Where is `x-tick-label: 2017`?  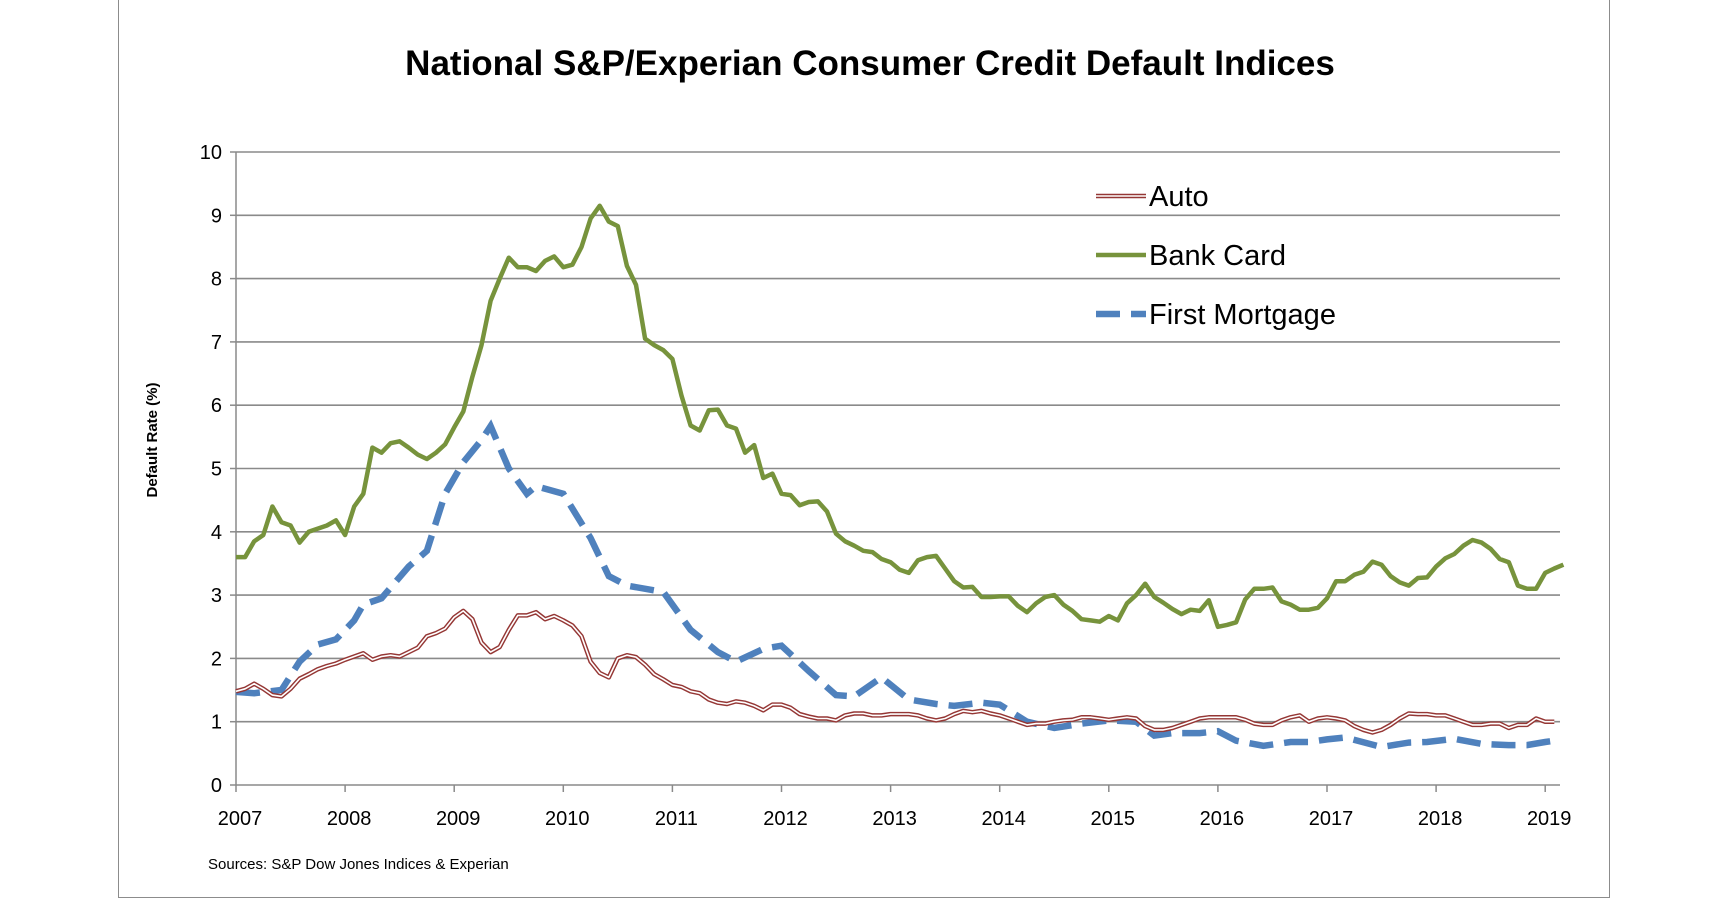 x-tick-label: 2017 is located at coordinates (1331, 819).